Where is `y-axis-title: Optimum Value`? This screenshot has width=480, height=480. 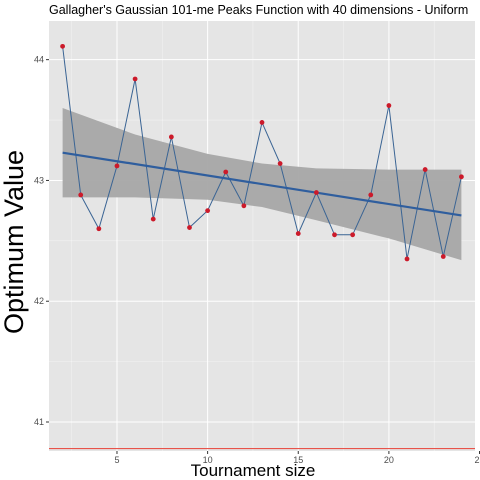
y-axis-title: Optimum Value is located at coordinates (14, 242).